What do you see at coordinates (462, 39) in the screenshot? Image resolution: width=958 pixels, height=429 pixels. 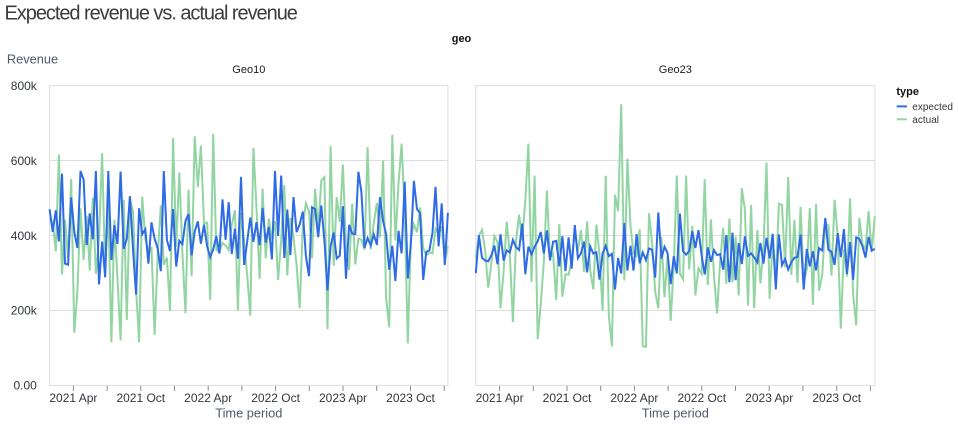 I see `svg-text: geo` at bounding box center [462, 39].